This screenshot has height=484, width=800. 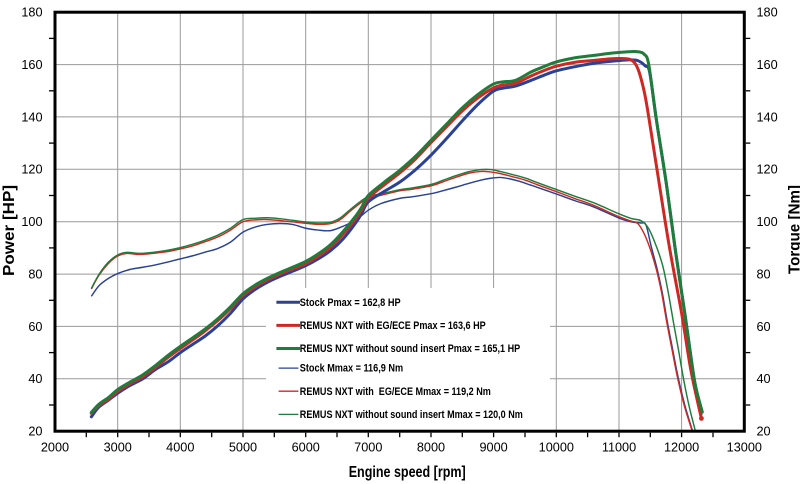 I want to click on svg-text: 10000, so click(x=556, y=448).